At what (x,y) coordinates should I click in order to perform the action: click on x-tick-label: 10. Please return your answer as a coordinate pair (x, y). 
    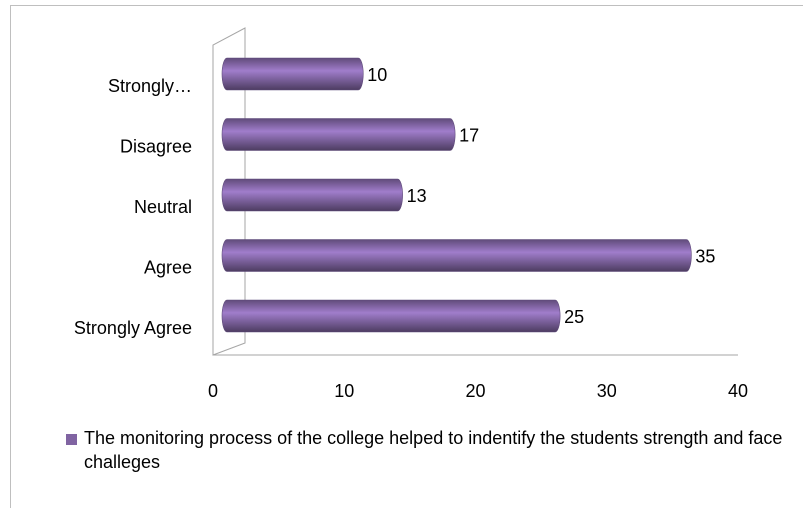
    Looking at the image, I should click on (344, 391).